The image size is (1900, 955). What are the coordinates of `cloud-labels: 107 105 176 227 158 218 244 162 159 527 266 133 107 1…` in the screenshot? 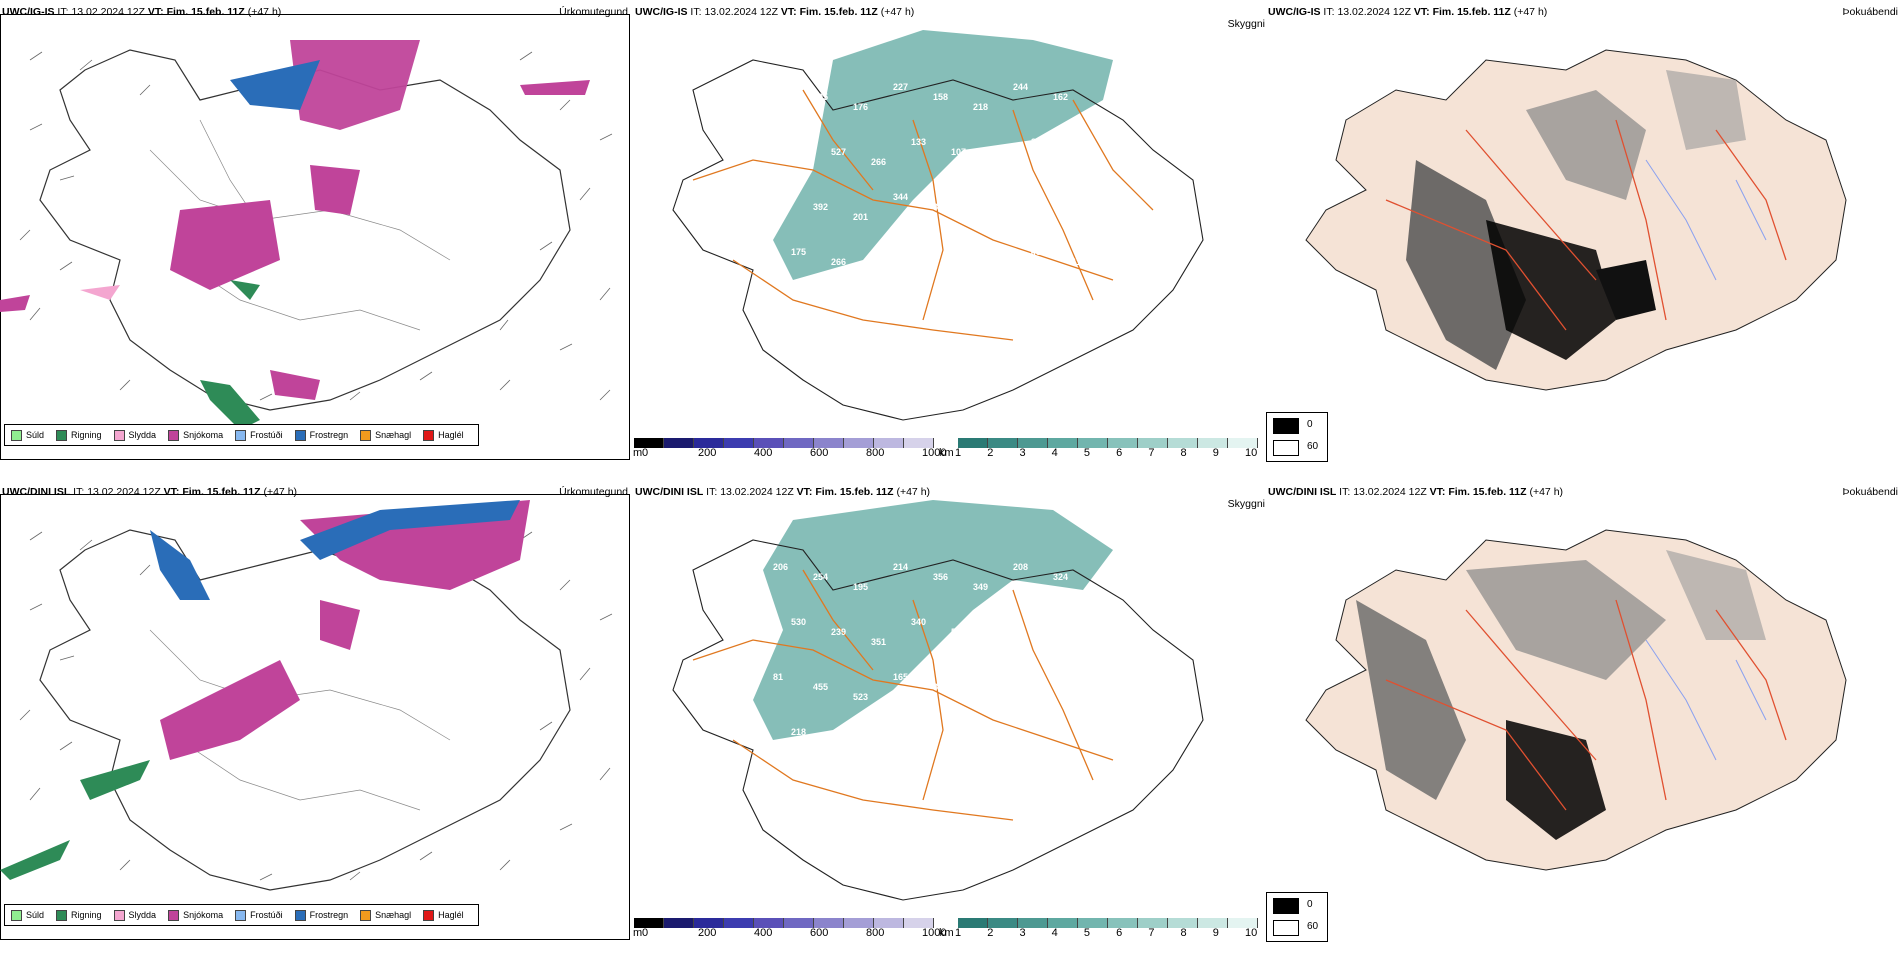 It's located at (929, 179).